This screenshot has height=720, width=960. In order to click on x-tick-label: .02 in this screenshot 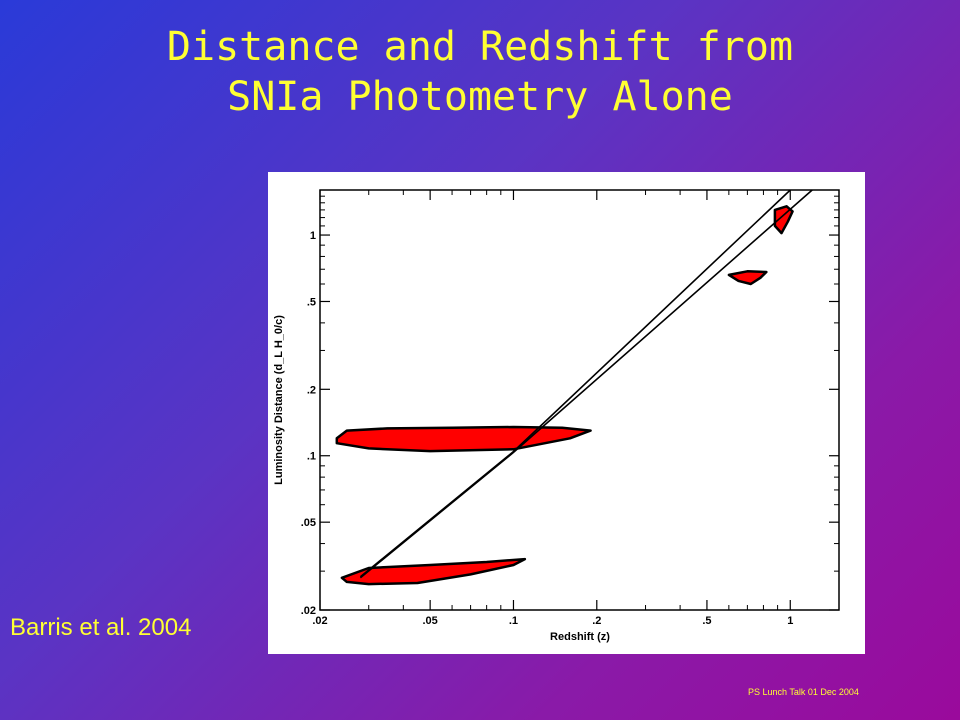, I will do `click(319, 621)`.